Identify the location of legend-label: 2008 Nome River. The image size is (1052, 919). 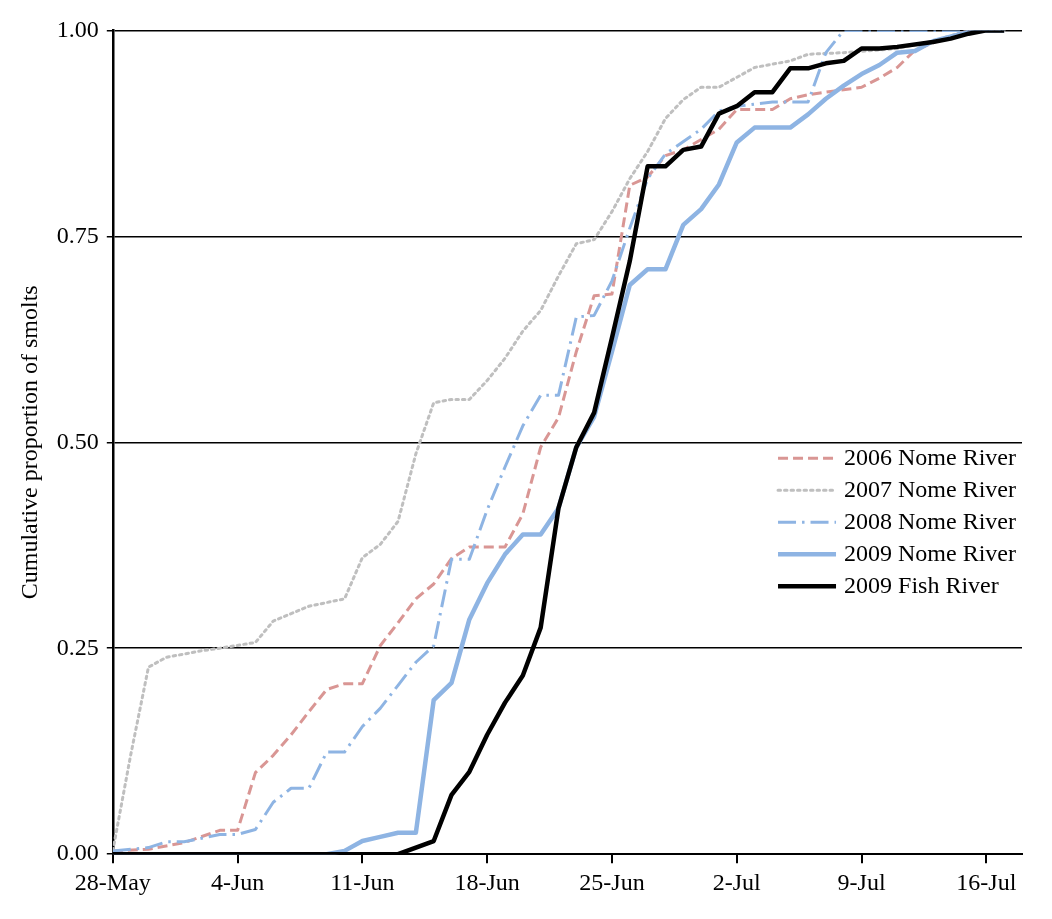
(930, 520).